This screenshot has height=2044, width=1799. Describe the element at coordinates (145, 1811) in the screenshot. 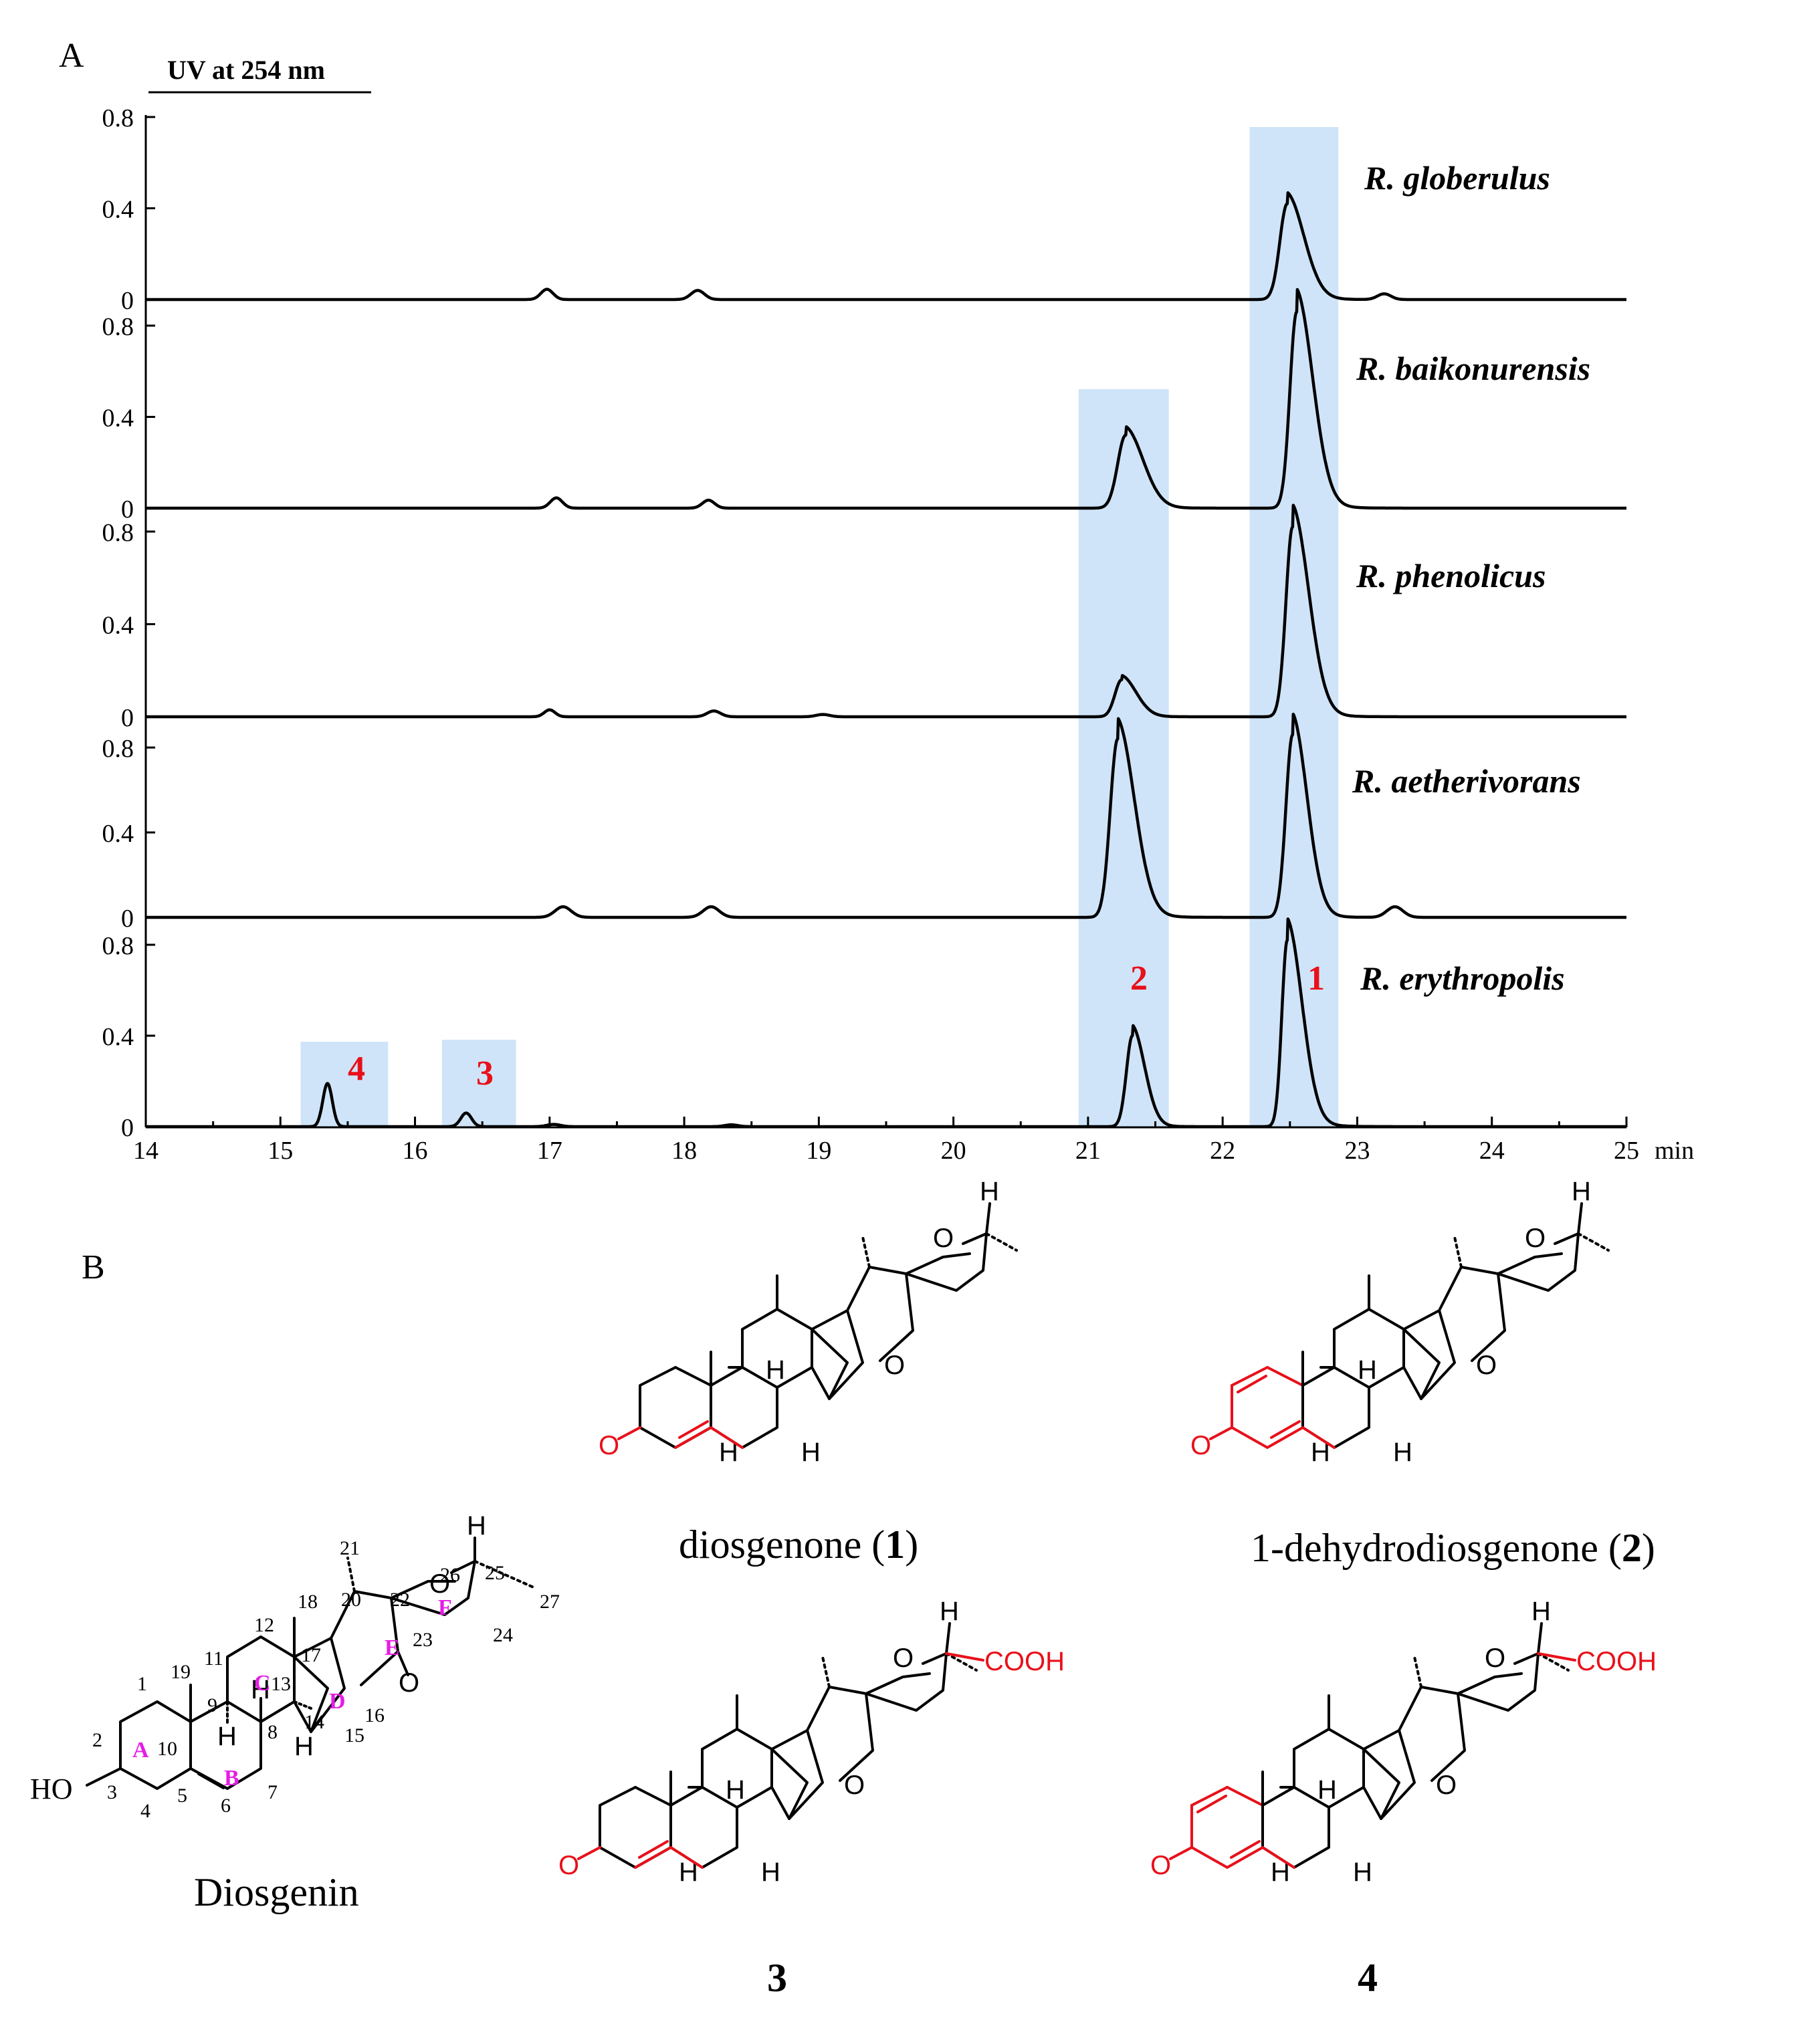

I see `atom-number: 4` at that location.